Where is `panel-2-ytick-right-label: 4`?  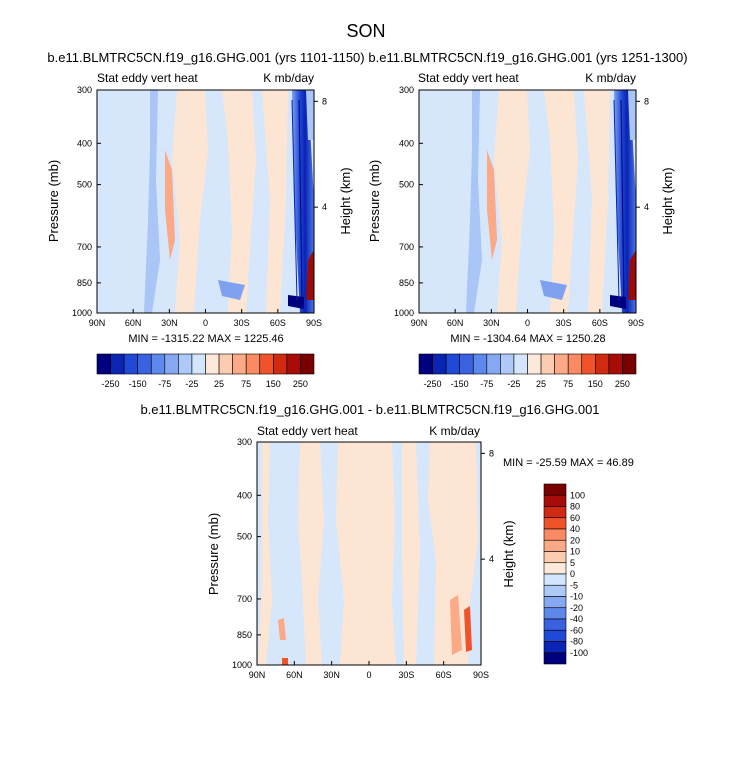 panel-2-ytick-right-label: 4 is located at coordinates (646, 207).